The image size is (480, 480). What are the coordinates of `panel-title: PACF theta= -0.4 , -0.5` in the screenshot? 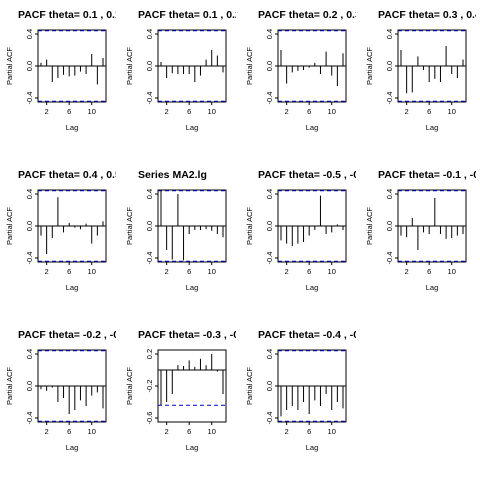 It's located at (307, 335).